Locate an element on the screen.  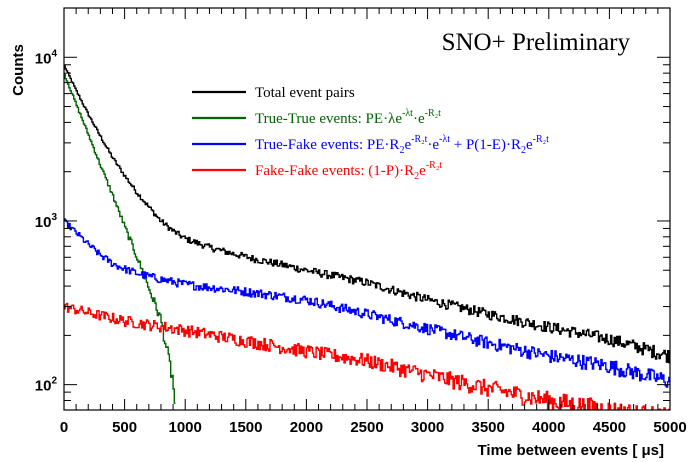
x-tick-label: 3500 is located at coordinates (488, 427).